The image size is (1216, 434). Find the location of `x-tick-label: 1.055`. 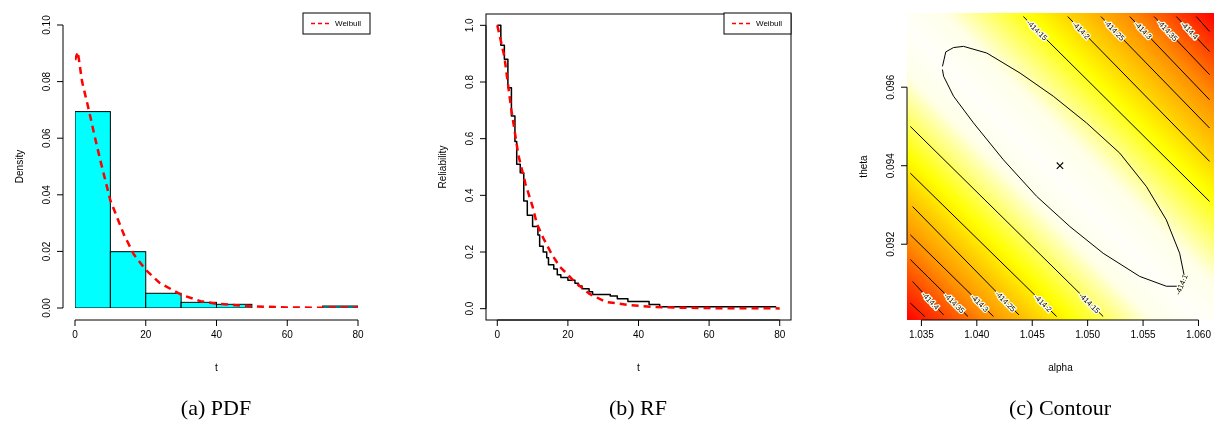

x-tick-label: 1.055 is located at coordinates (1143, 334).